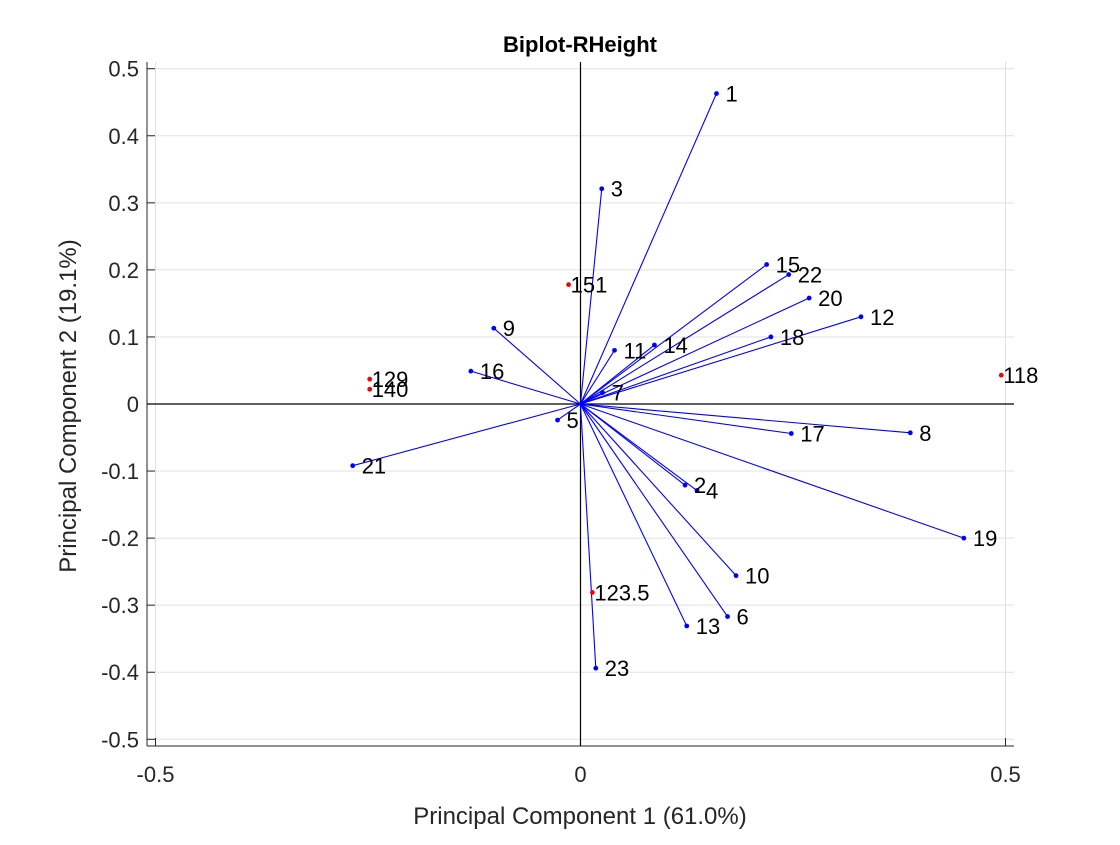 This screenshot has width=1120, height=845. Describe the element at coordinates (617, 189) in the screenshot. I see `loading-vector-label: 3` at that location.